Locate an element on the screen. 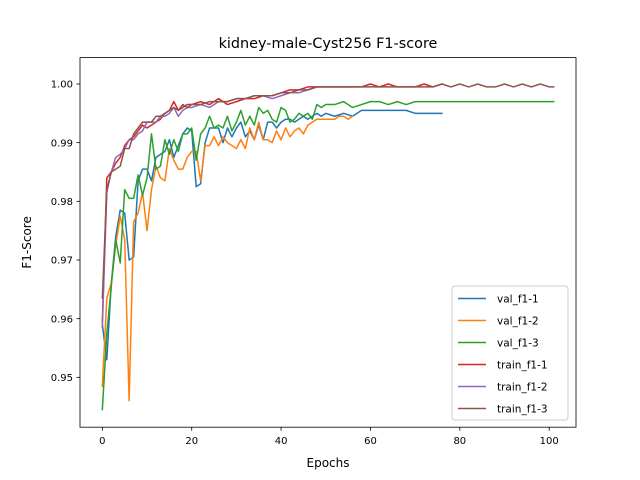  legend-label-train_f1-1: train_f1-1 is located at coordinates (522, 365).